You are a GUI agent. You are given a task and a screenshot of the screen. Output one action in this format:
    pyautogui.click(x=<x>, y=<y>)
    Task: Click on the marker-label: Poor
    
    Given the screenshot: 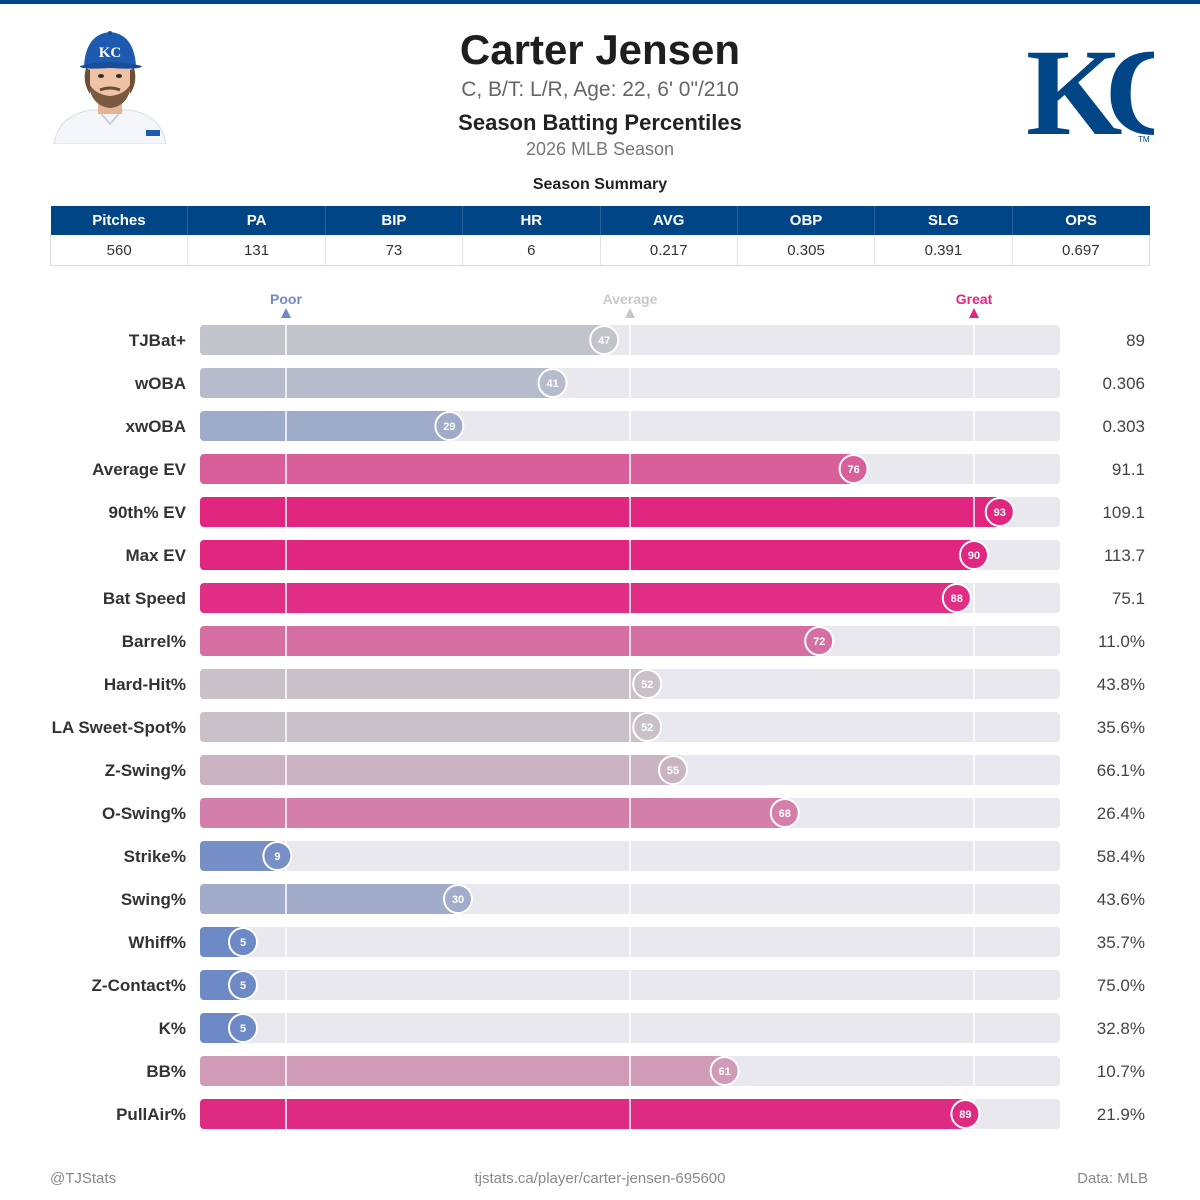 What is the action you would take?
    pyautogui.click(x=286, y=299)
    